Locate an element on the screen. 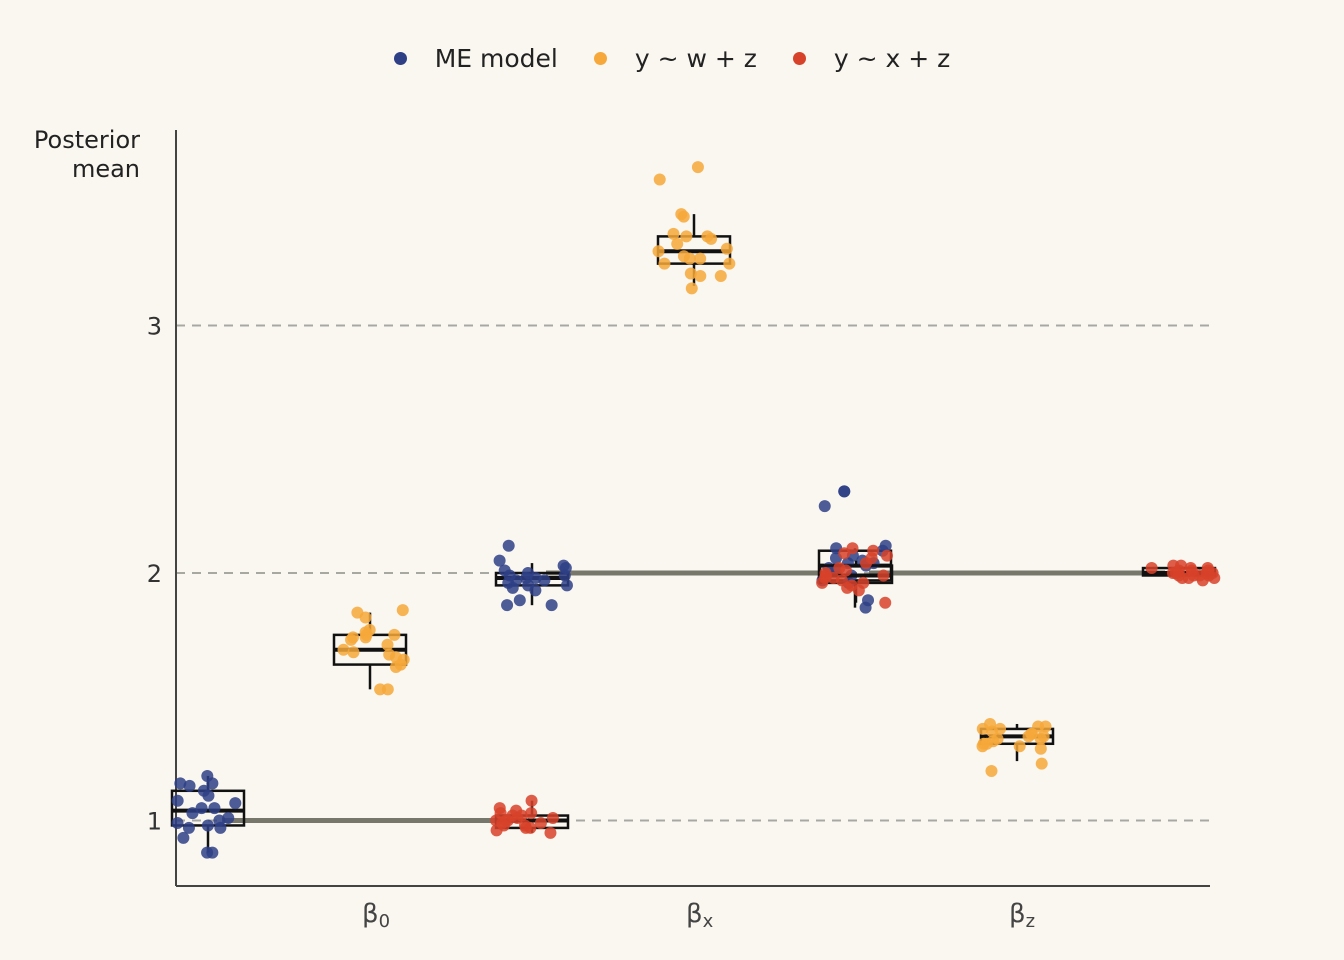 Image resolution: width=1344 pixels, height=960 pixels. y-tick-label: 2 is located at coordinates (154, 574).